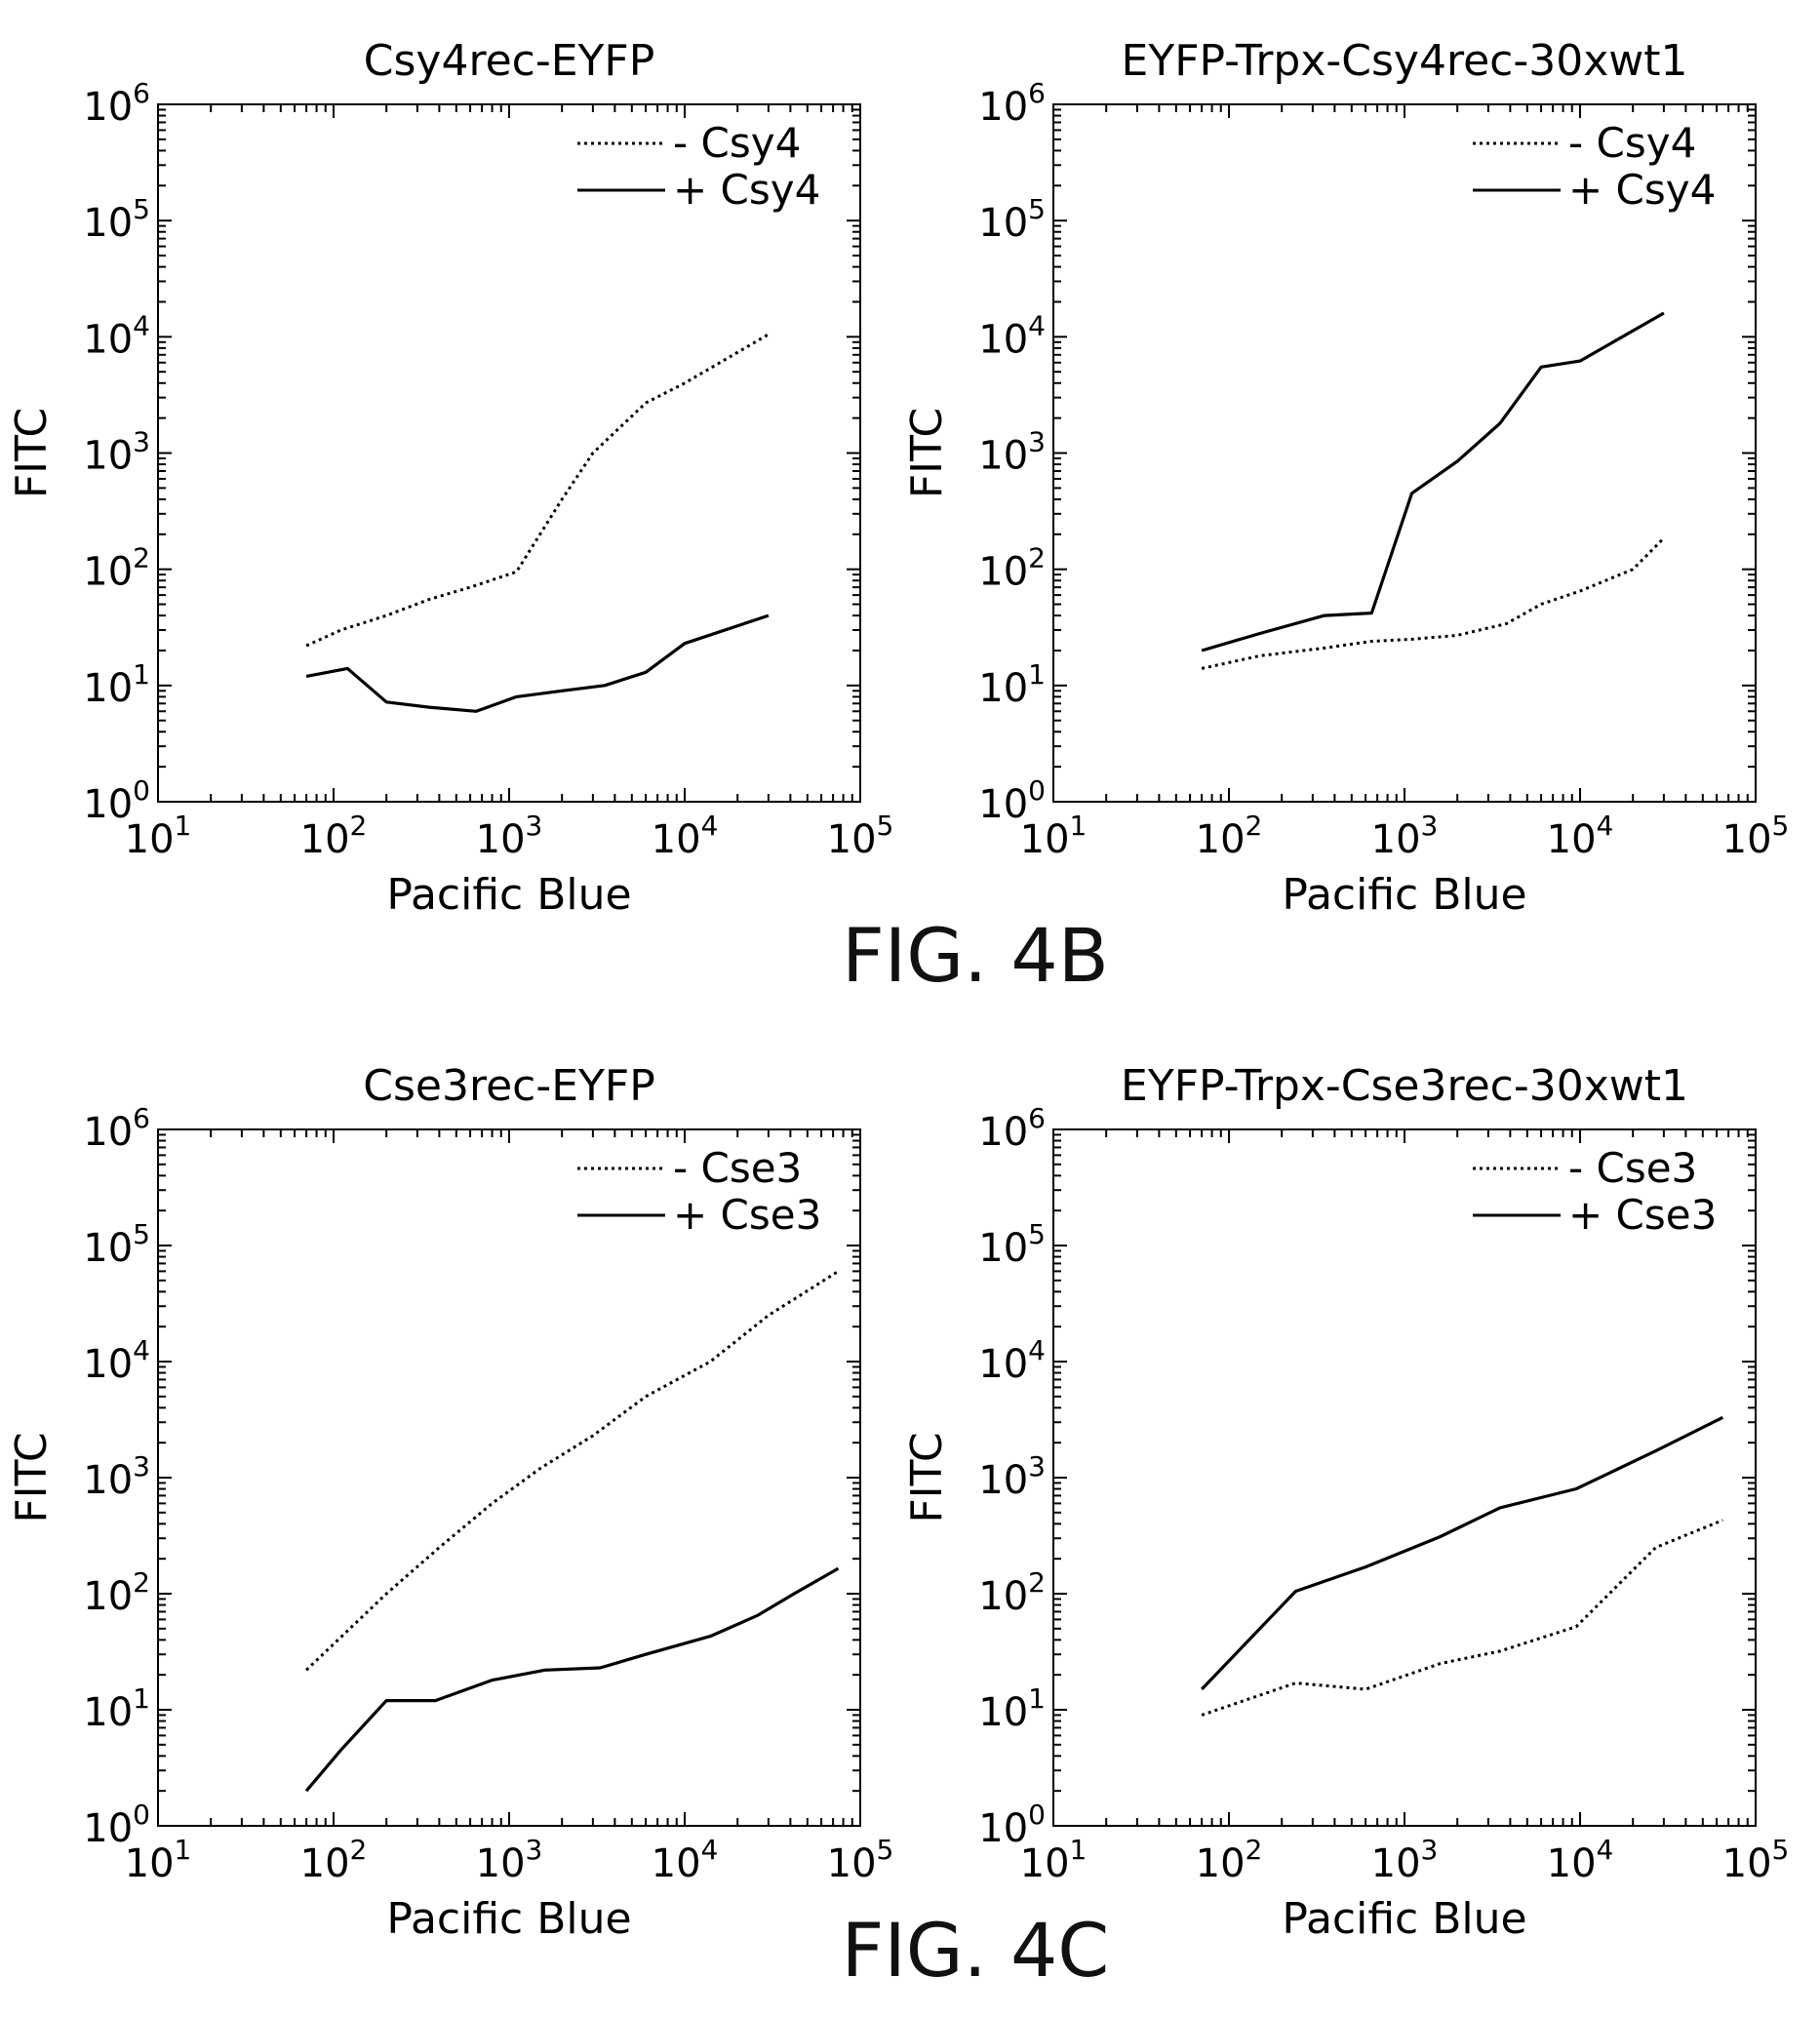 The image size is (1820, 2017). I want to click on figure-caption-4b: FIG. 4B, so click(975, 956).